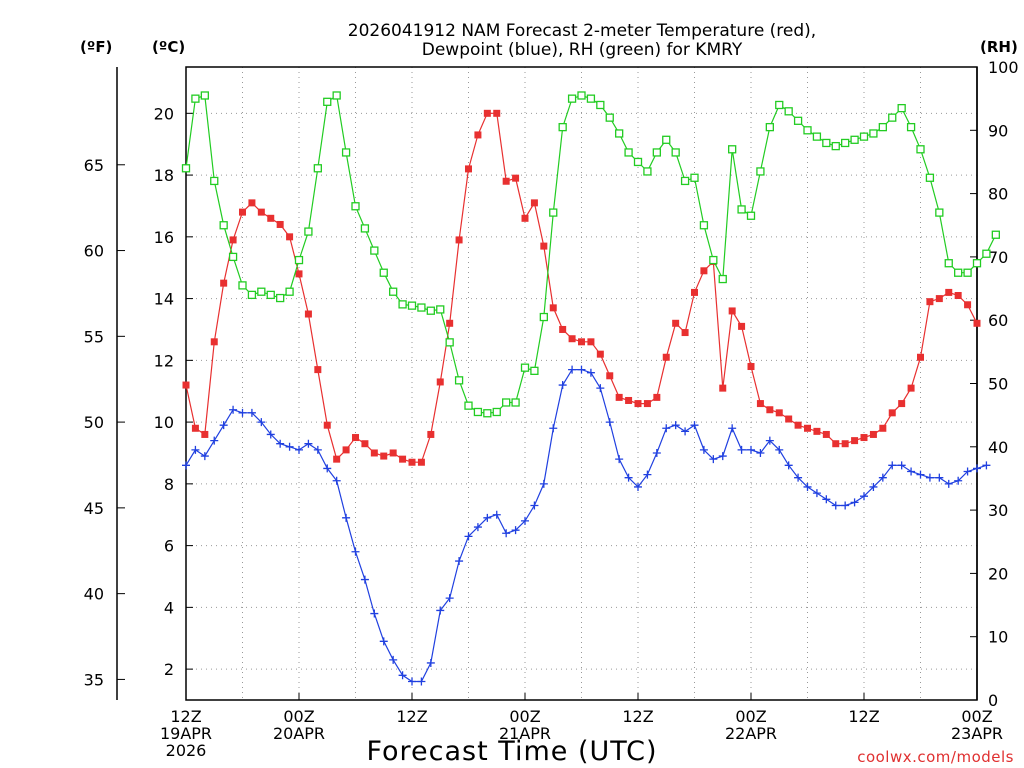 The height and width of the screenshot is (768, 1024). I want to click on c-axis-tick-label: 20, so click(164, 113).